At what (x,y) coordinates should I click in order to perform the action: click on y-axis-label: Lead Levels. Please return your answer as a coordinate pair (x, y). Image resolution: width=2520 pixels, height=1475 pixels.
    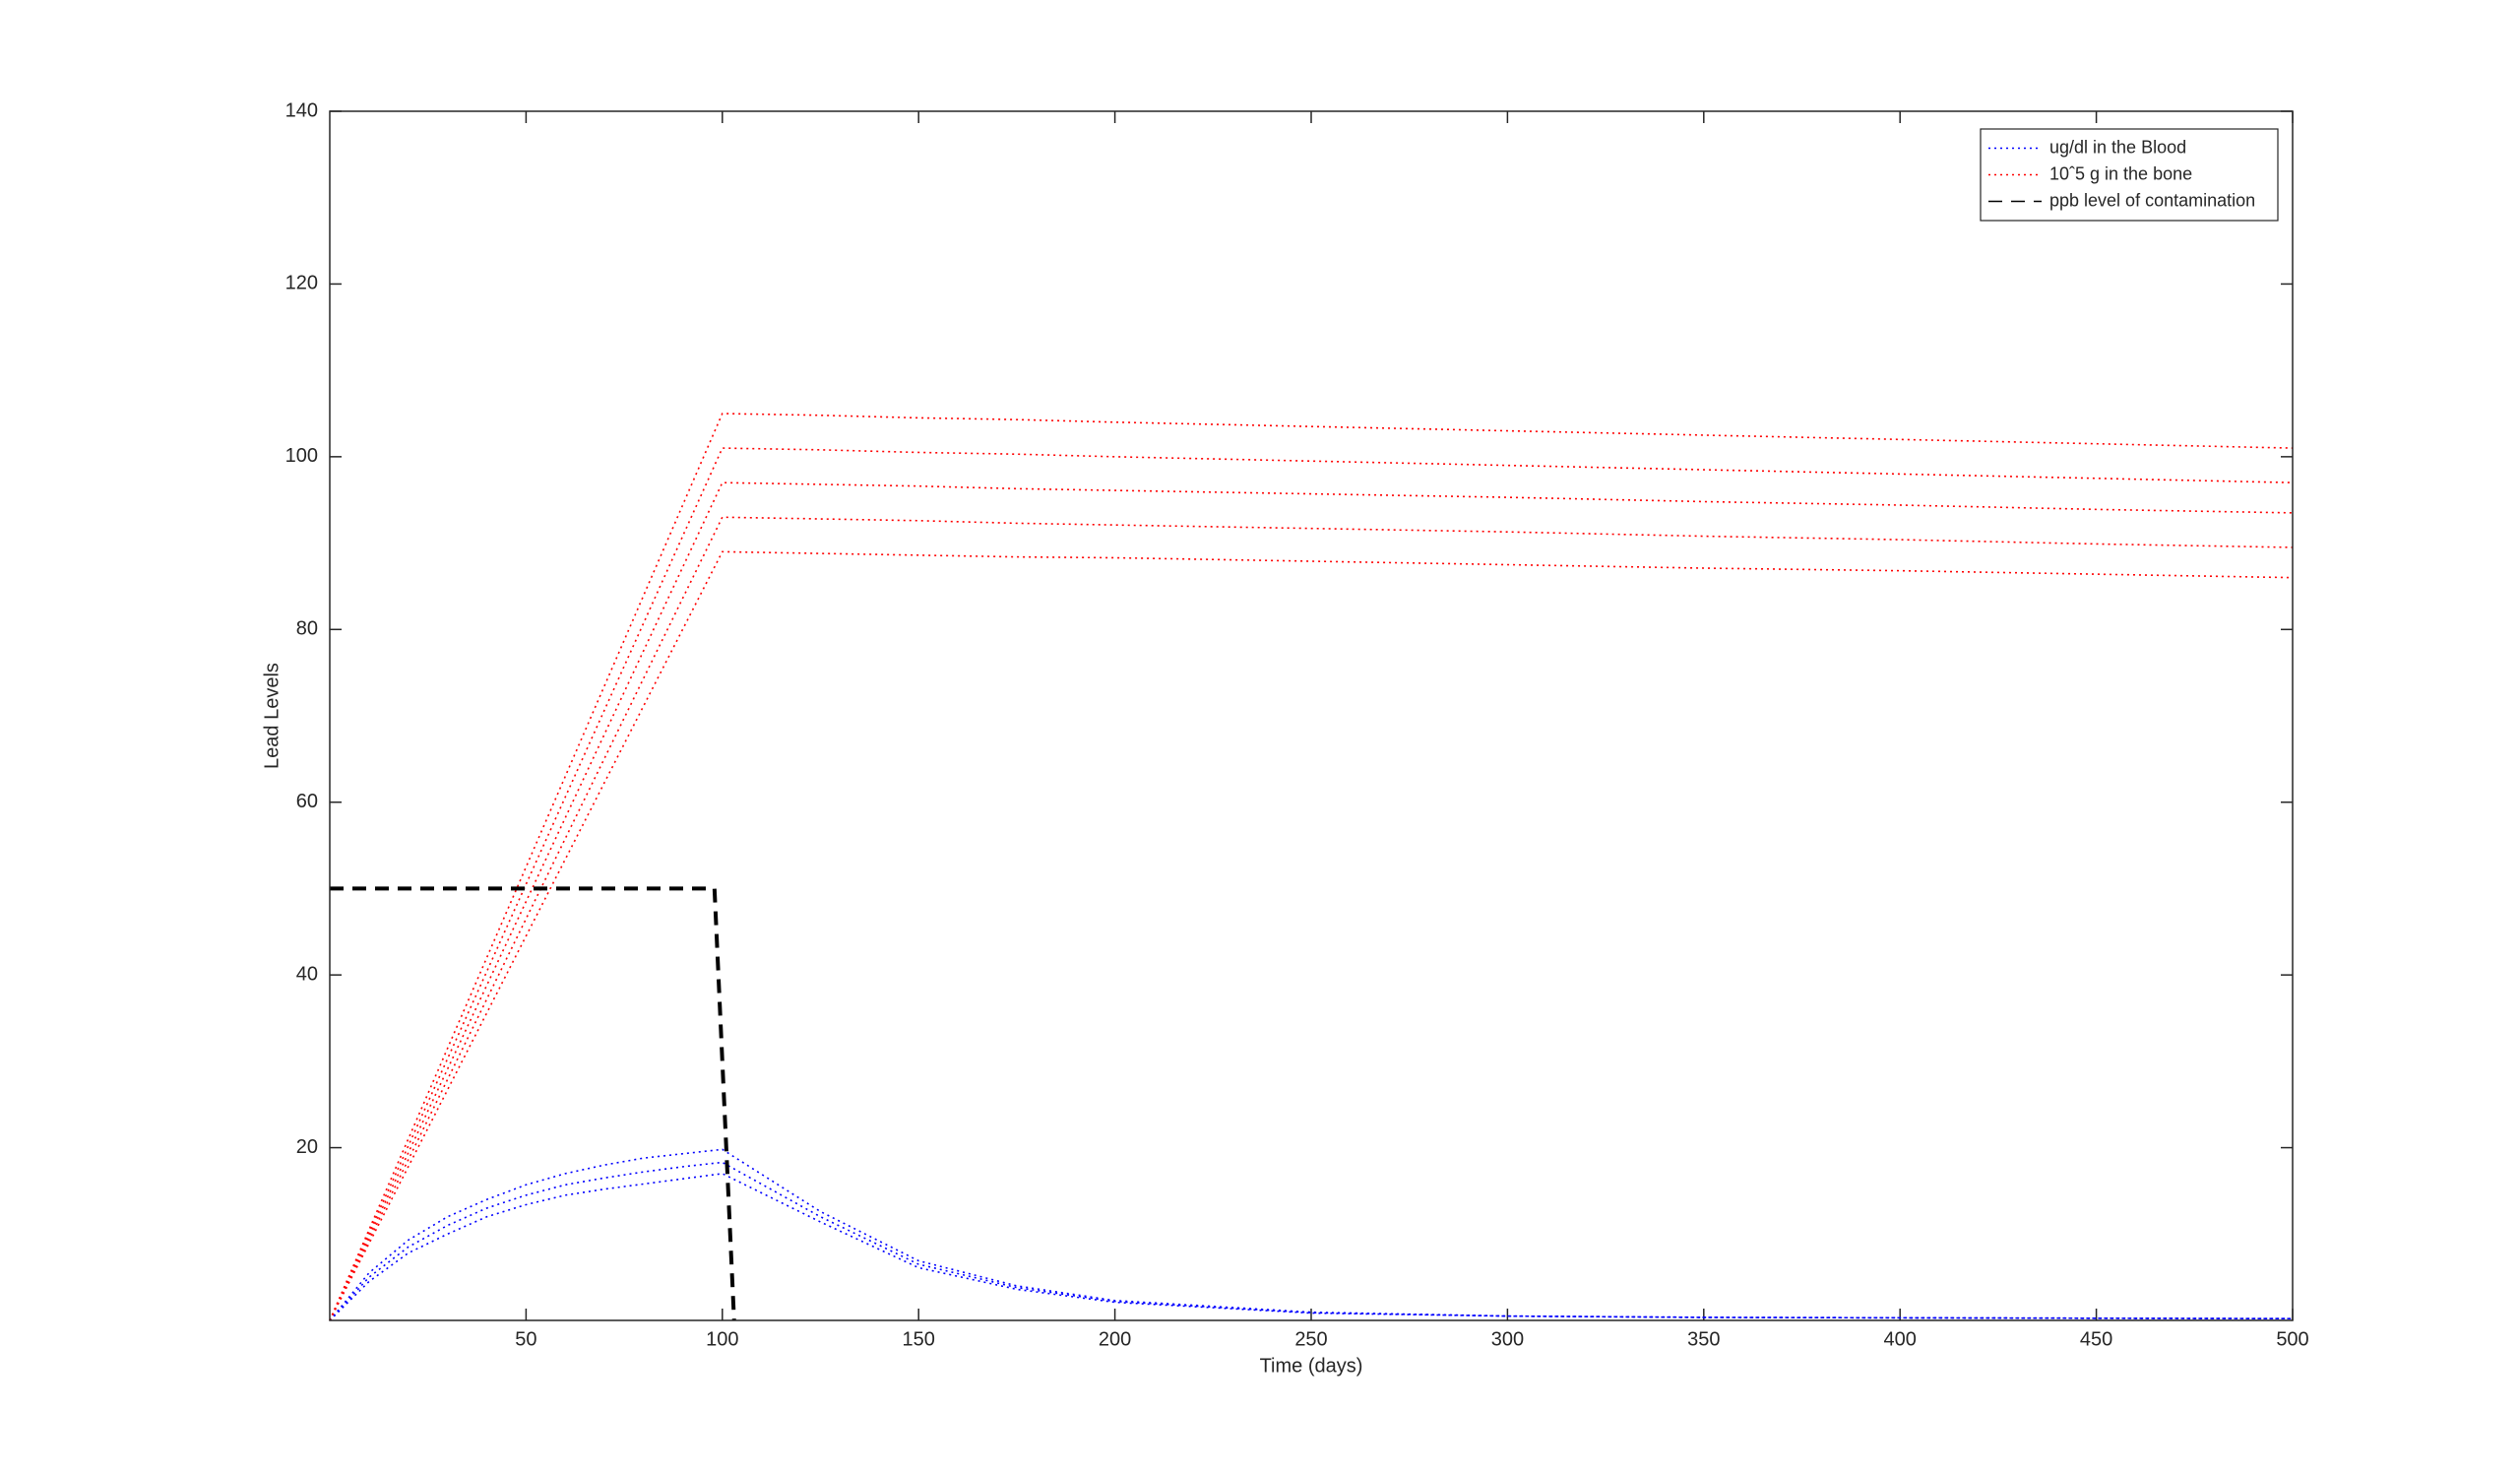
    Looking at the image, I should click on (272, 716).